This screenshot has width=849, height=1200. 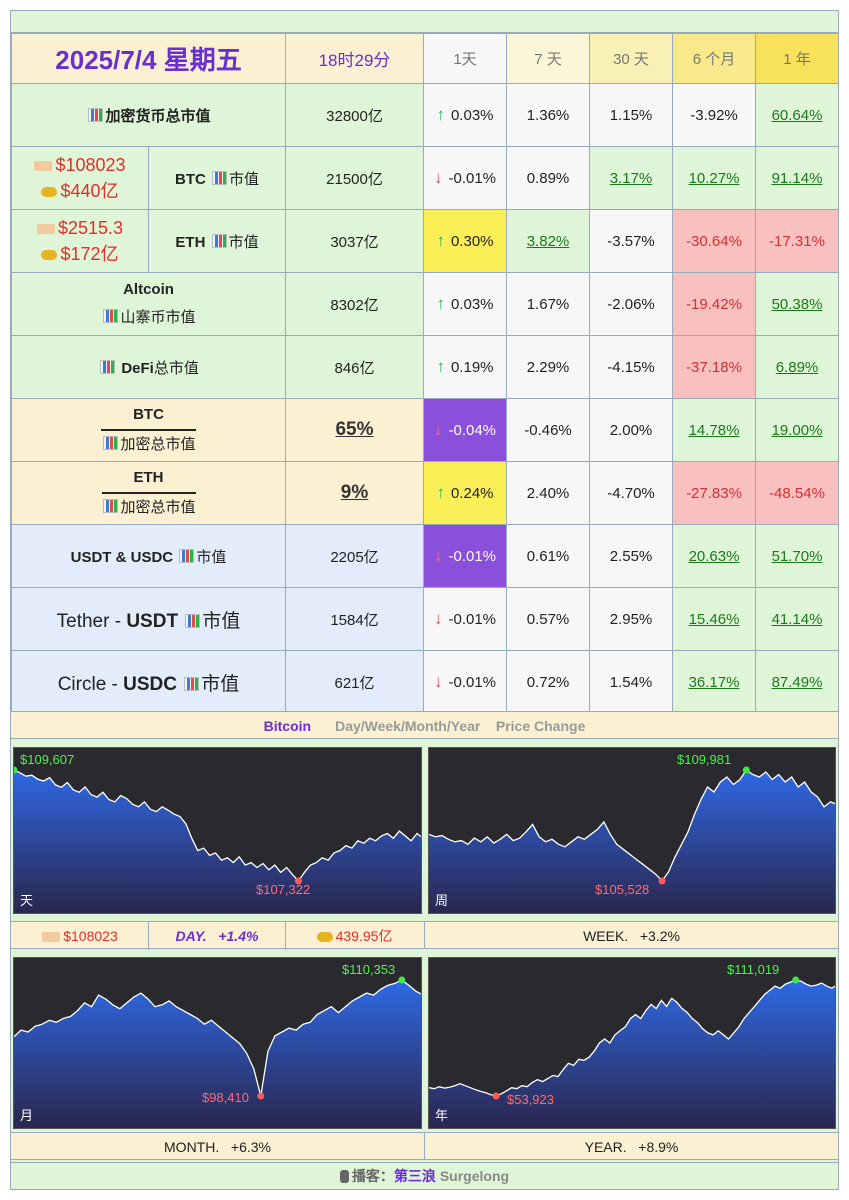 I want to click on chart-max-label: $109,607, so click(x=47, y=759).